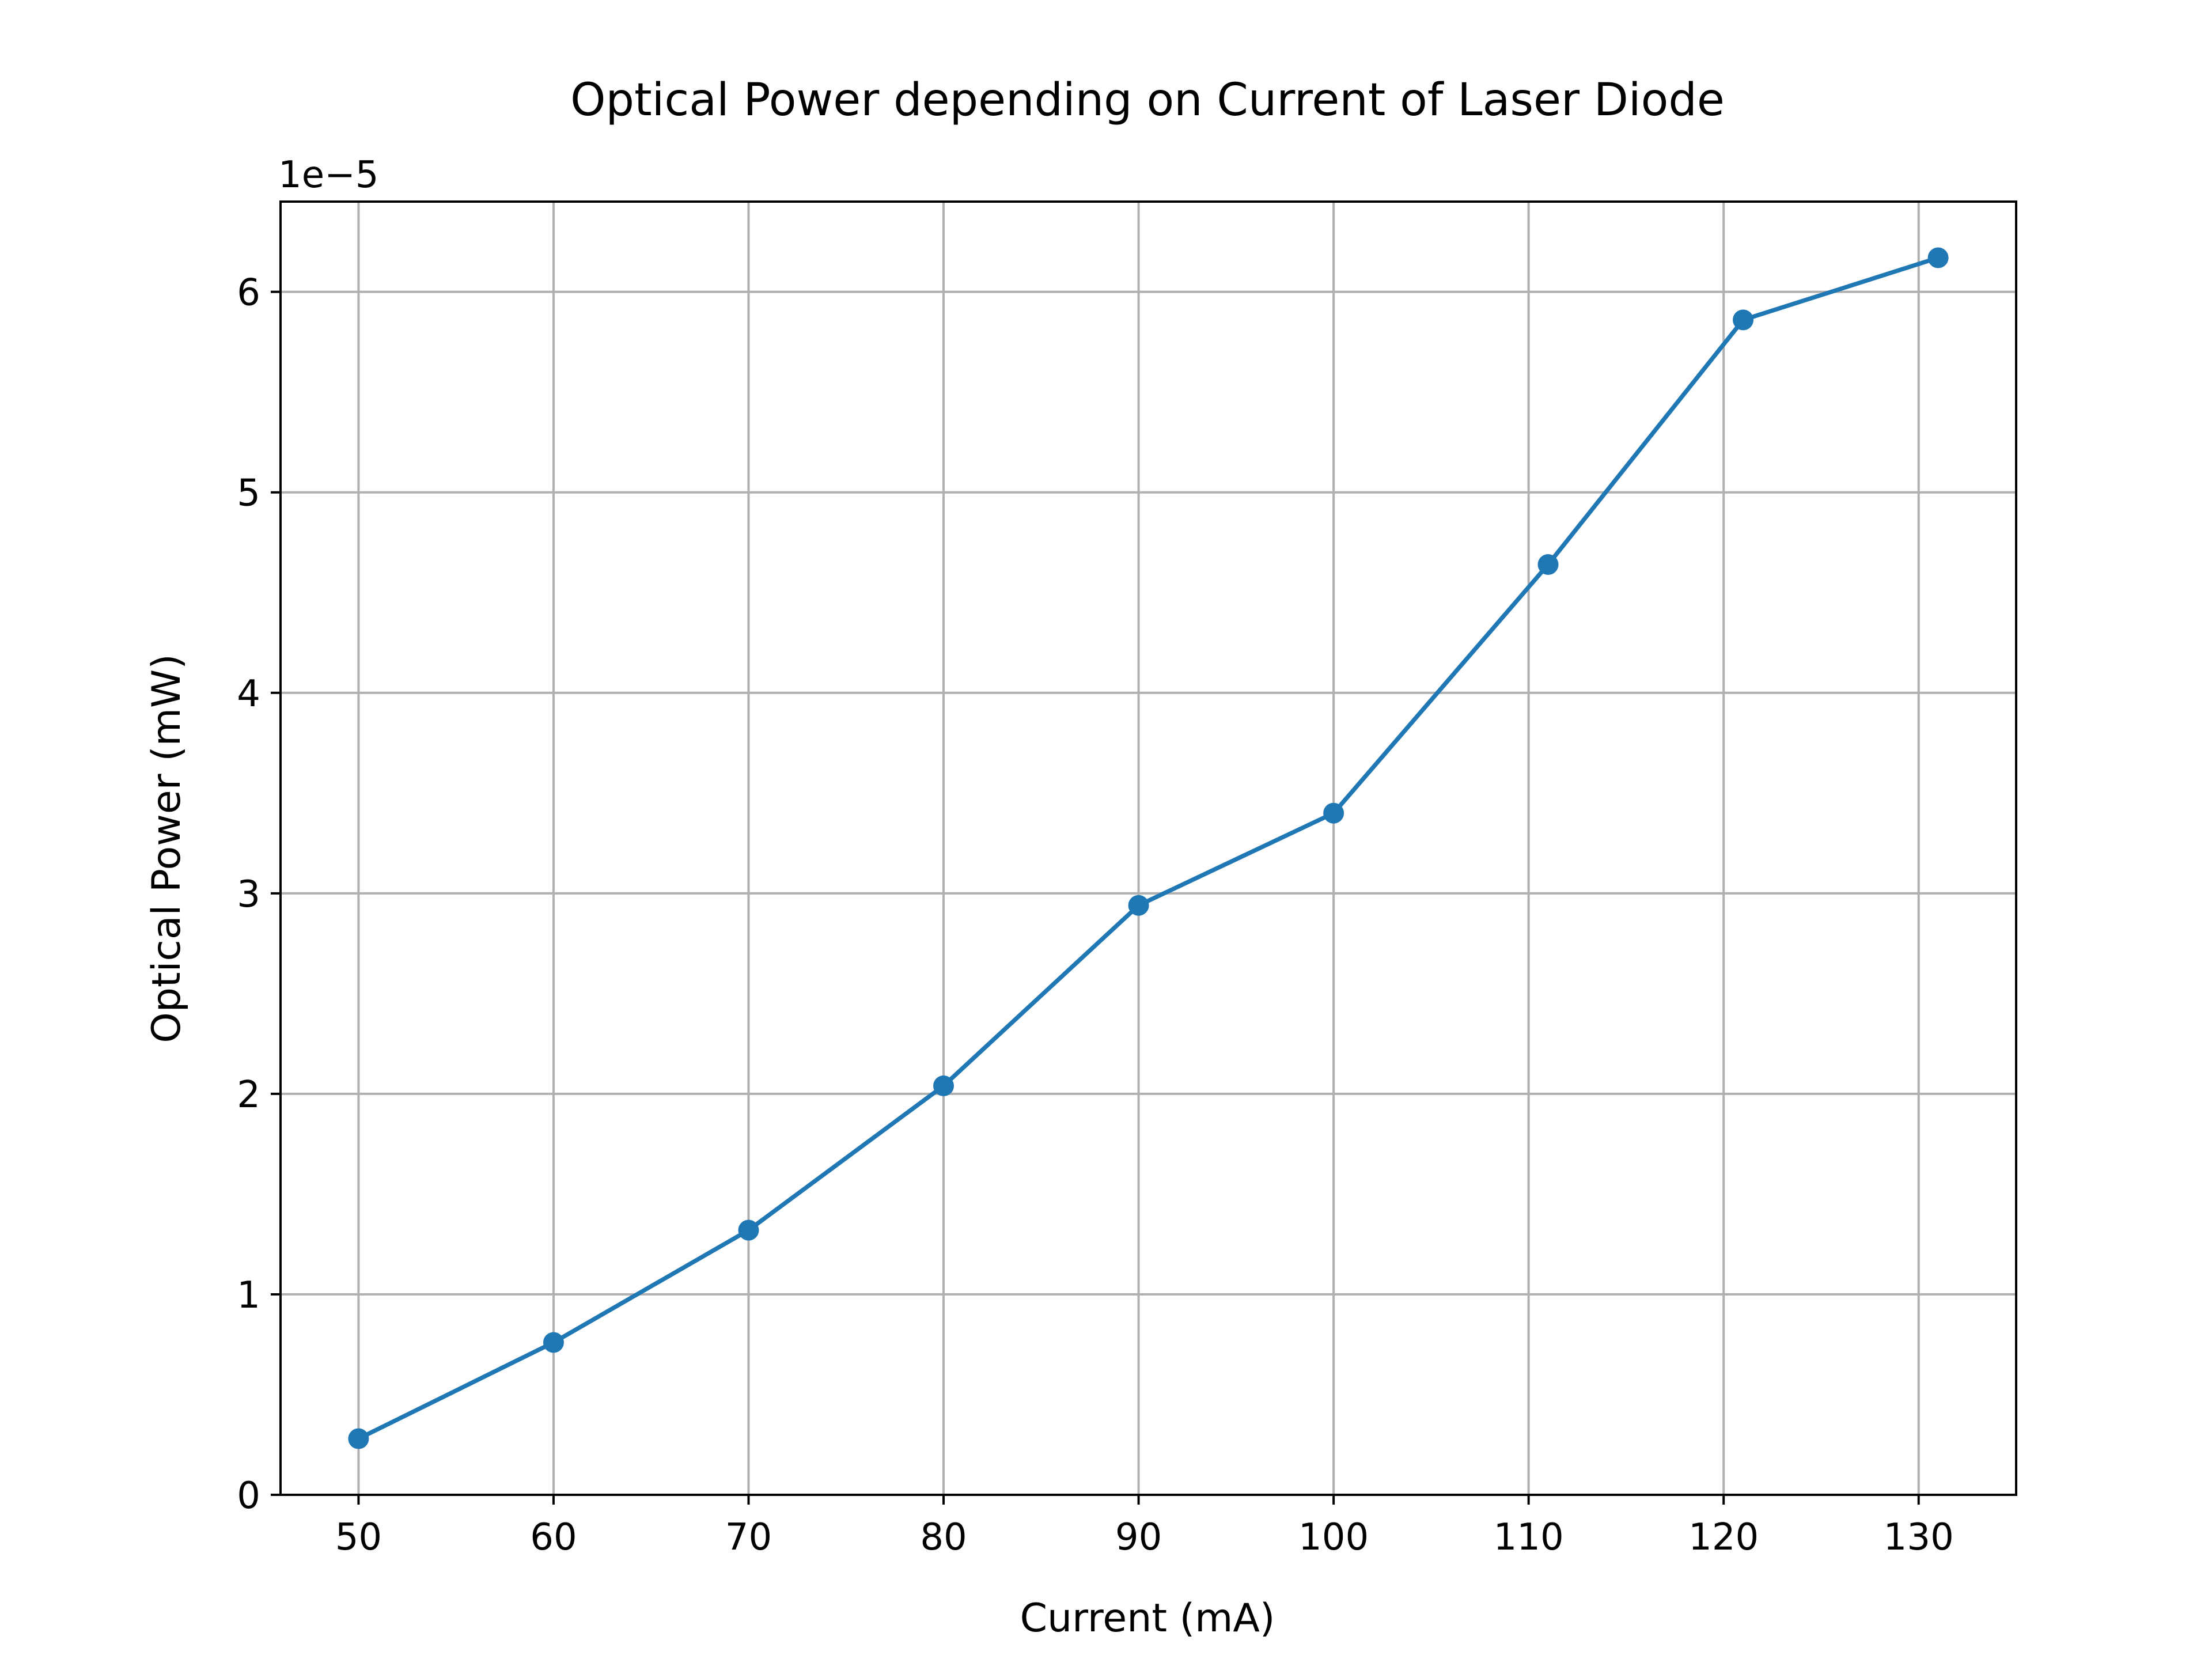  What do you see at coordinates (248, 493) in the screenshot?
I see `y-tick-label: 5` at bounding box center [248, 493].